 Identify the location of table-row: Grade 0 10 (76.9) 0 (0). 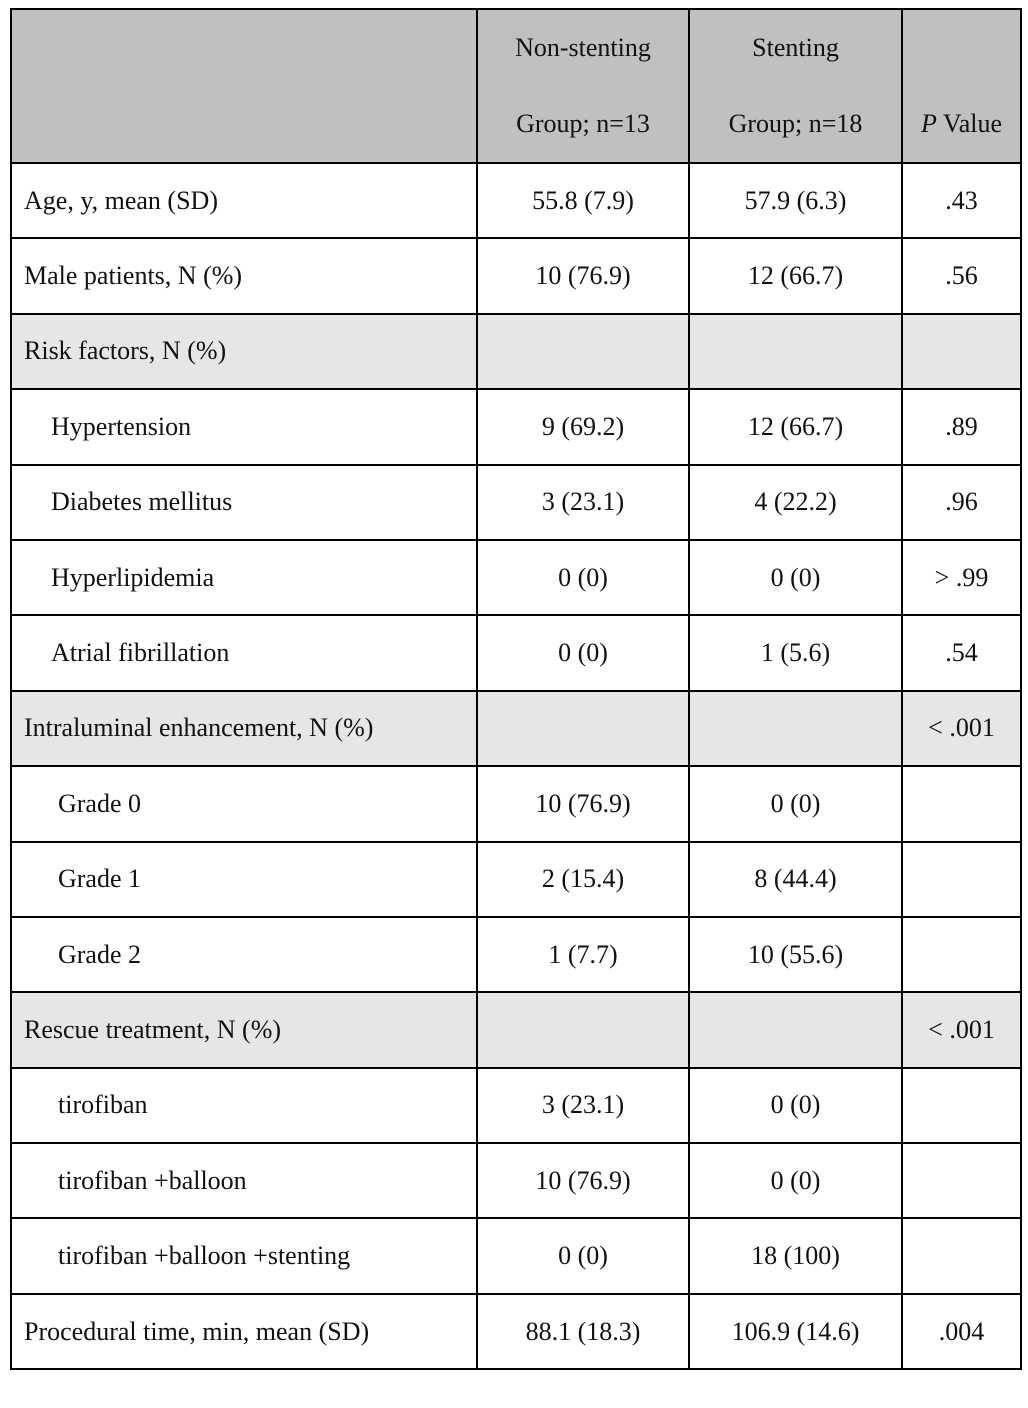
(516, 804).